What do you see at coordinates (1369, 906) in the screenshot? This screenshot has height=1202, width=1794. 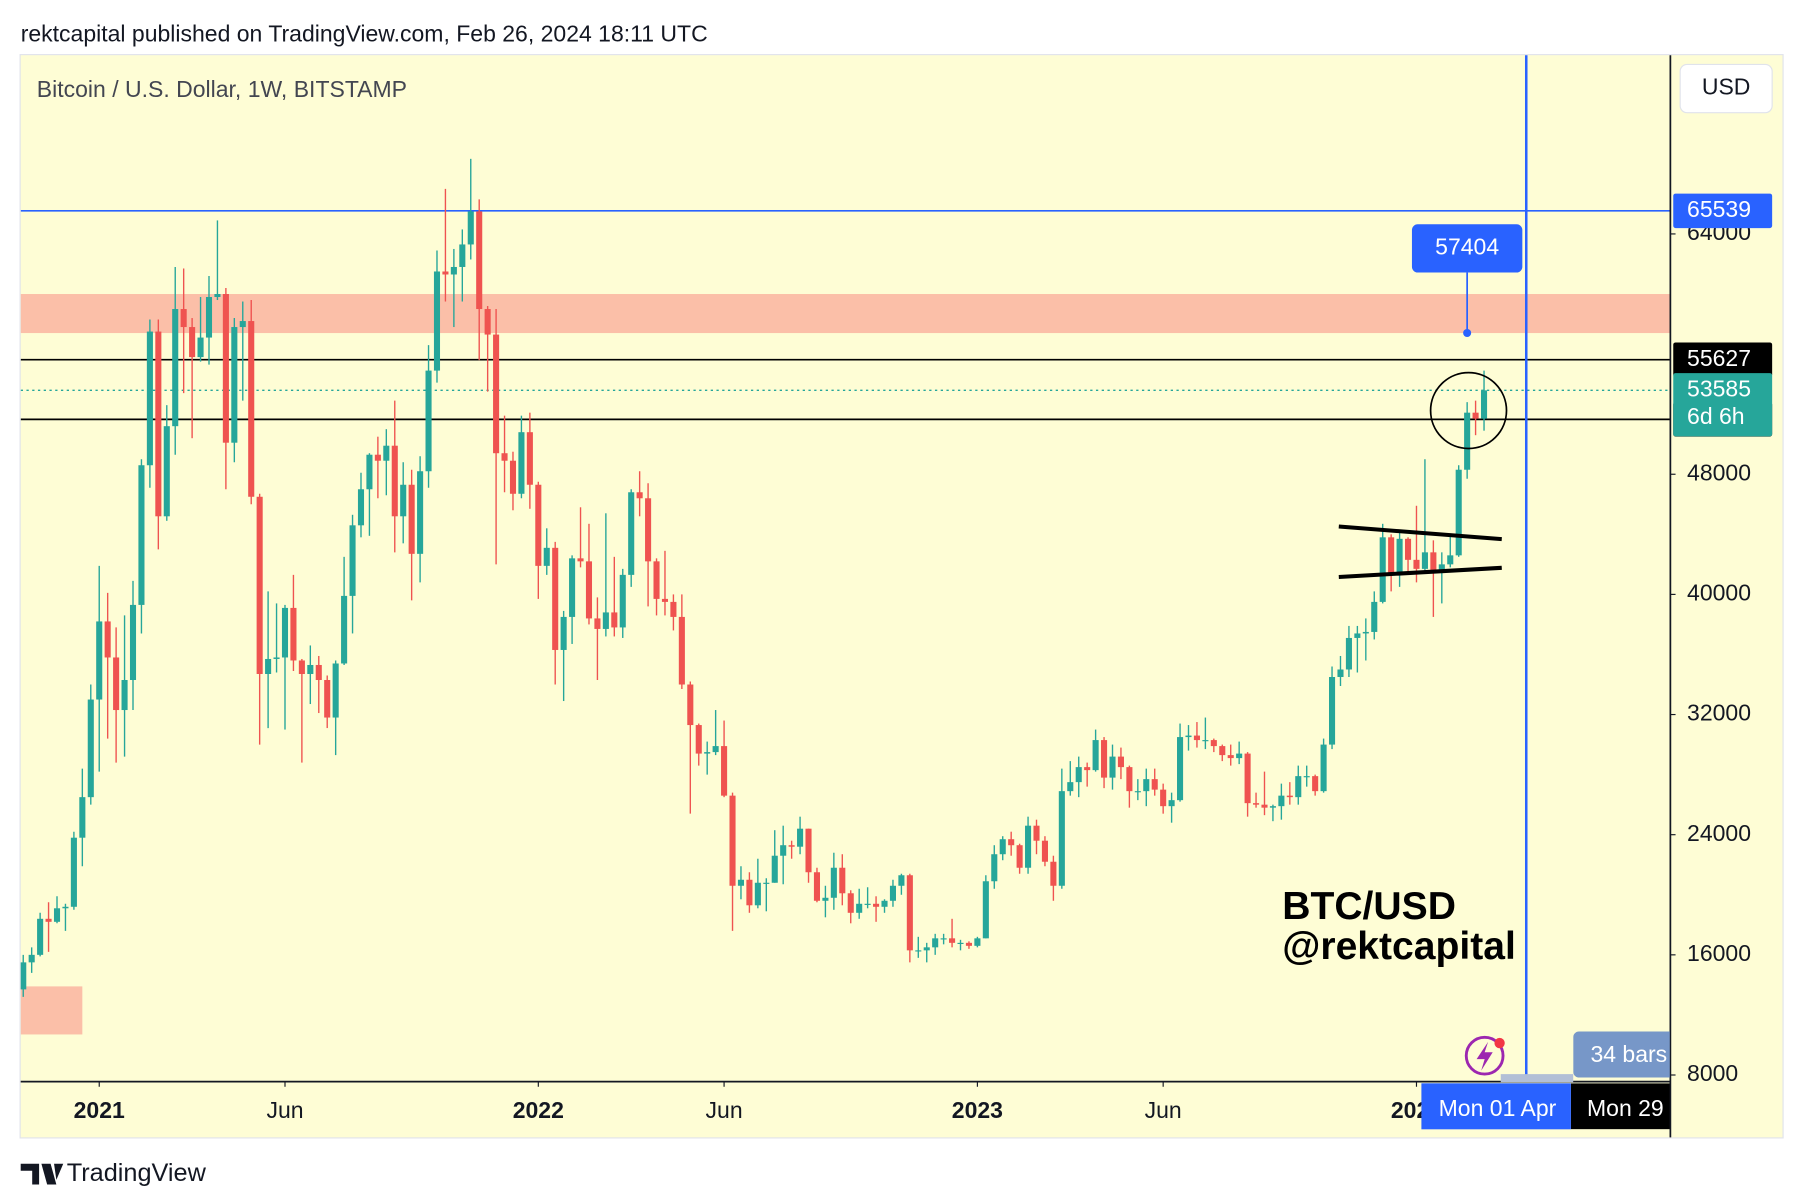 I see `watermark: BTC/USD` at bounding box center [1369, 906].